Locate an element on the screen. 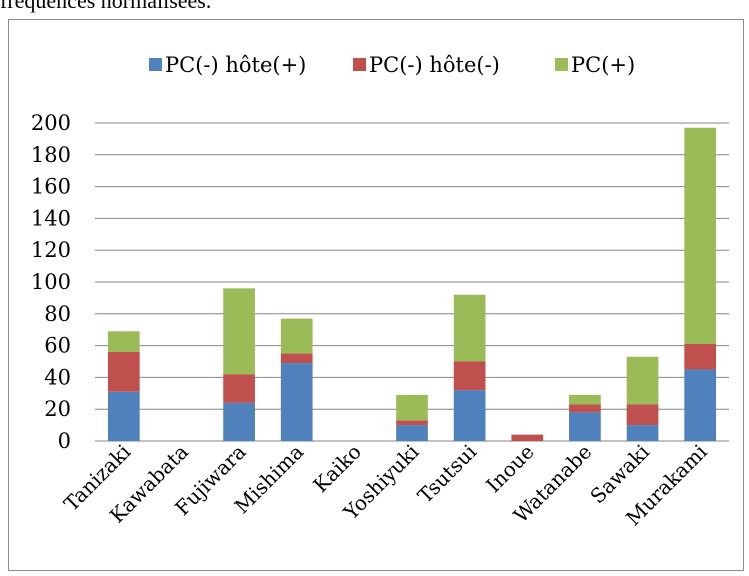 This screenshot has height=576, width=749. y-tick-label: 80 is located at coordinates (57, 314).